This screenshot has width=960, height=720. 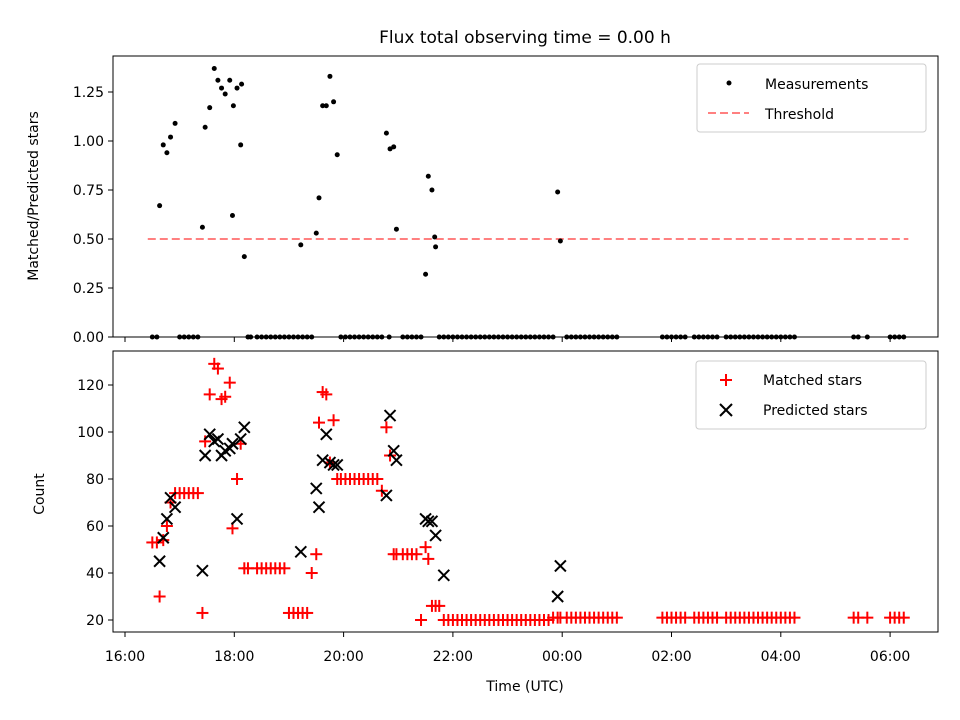 What do you see at coordinates (88, 93) in the screenshot?
I see `ratio-y-tick-label: 1.25` at bounding box center [88, 93].